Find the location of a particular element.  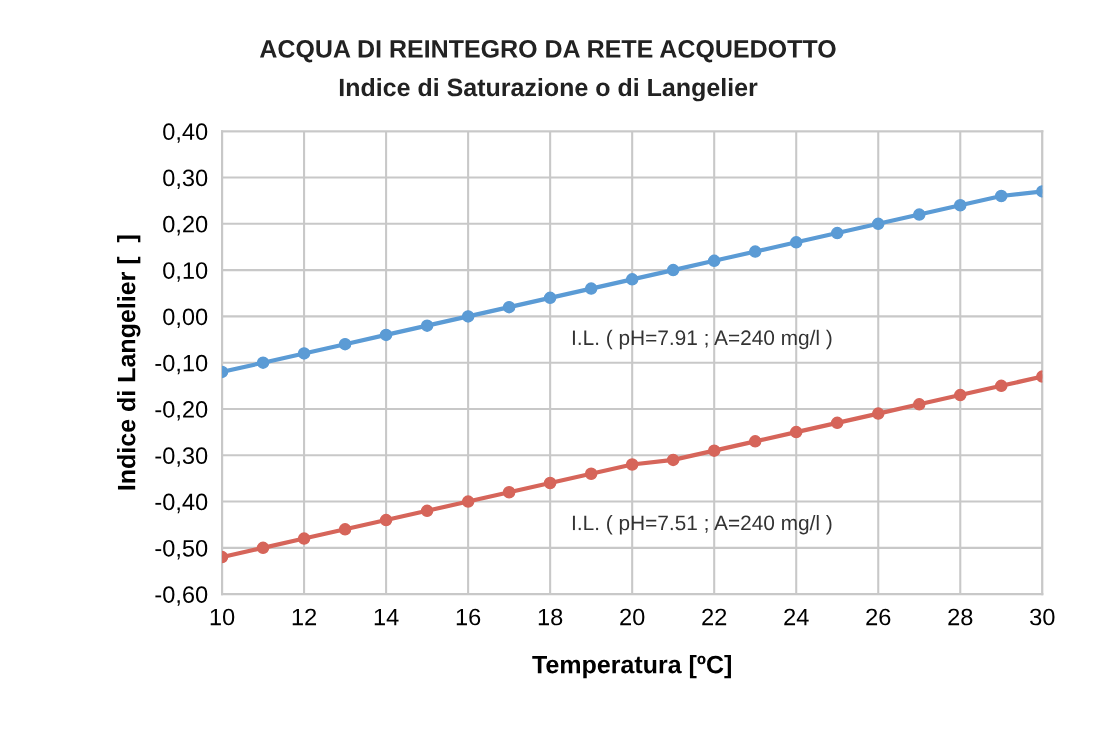

x-tick-label: 22 is located at coordinates (714, 617).